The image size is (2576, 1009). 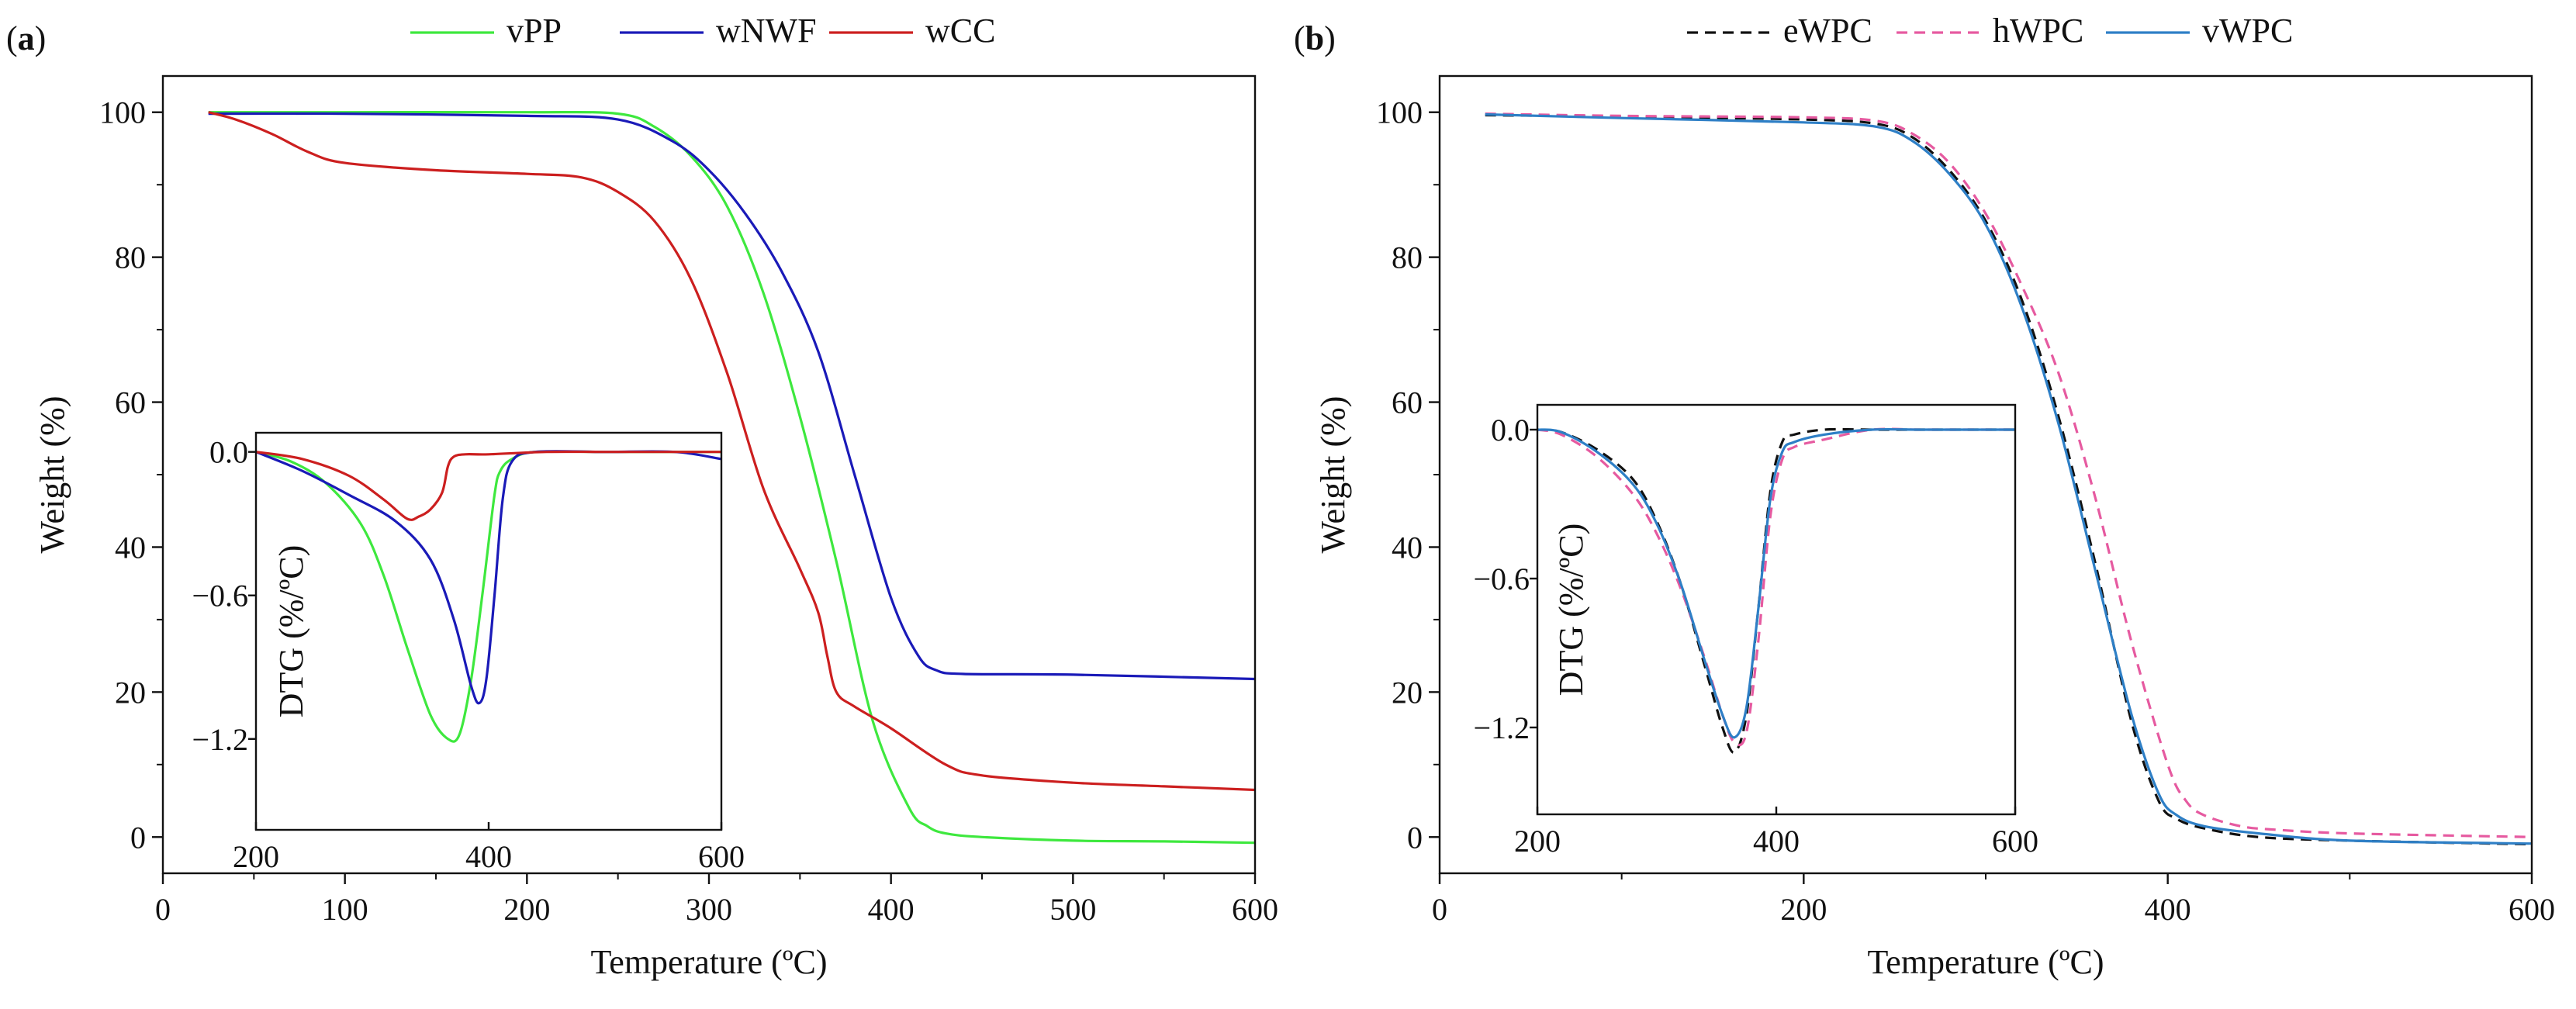 I want to click on panel-a-label: (a), so click(x=26, y=38).